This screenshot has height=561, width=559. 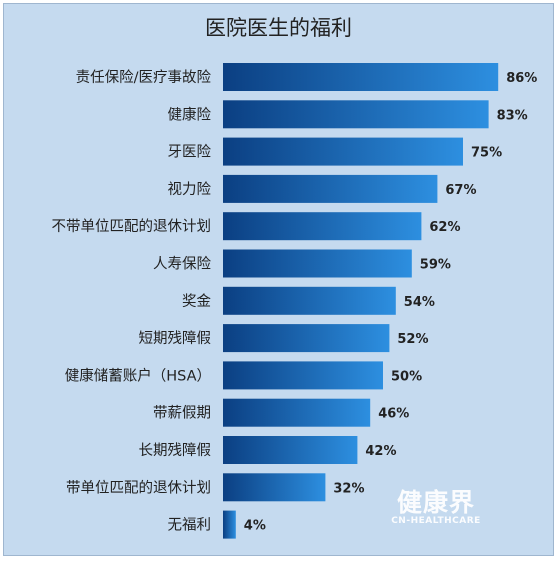 What do you see at coordinates (406, 376) in the screenshot?
I see `value-label: 50%` at bounding box center [406, 376].